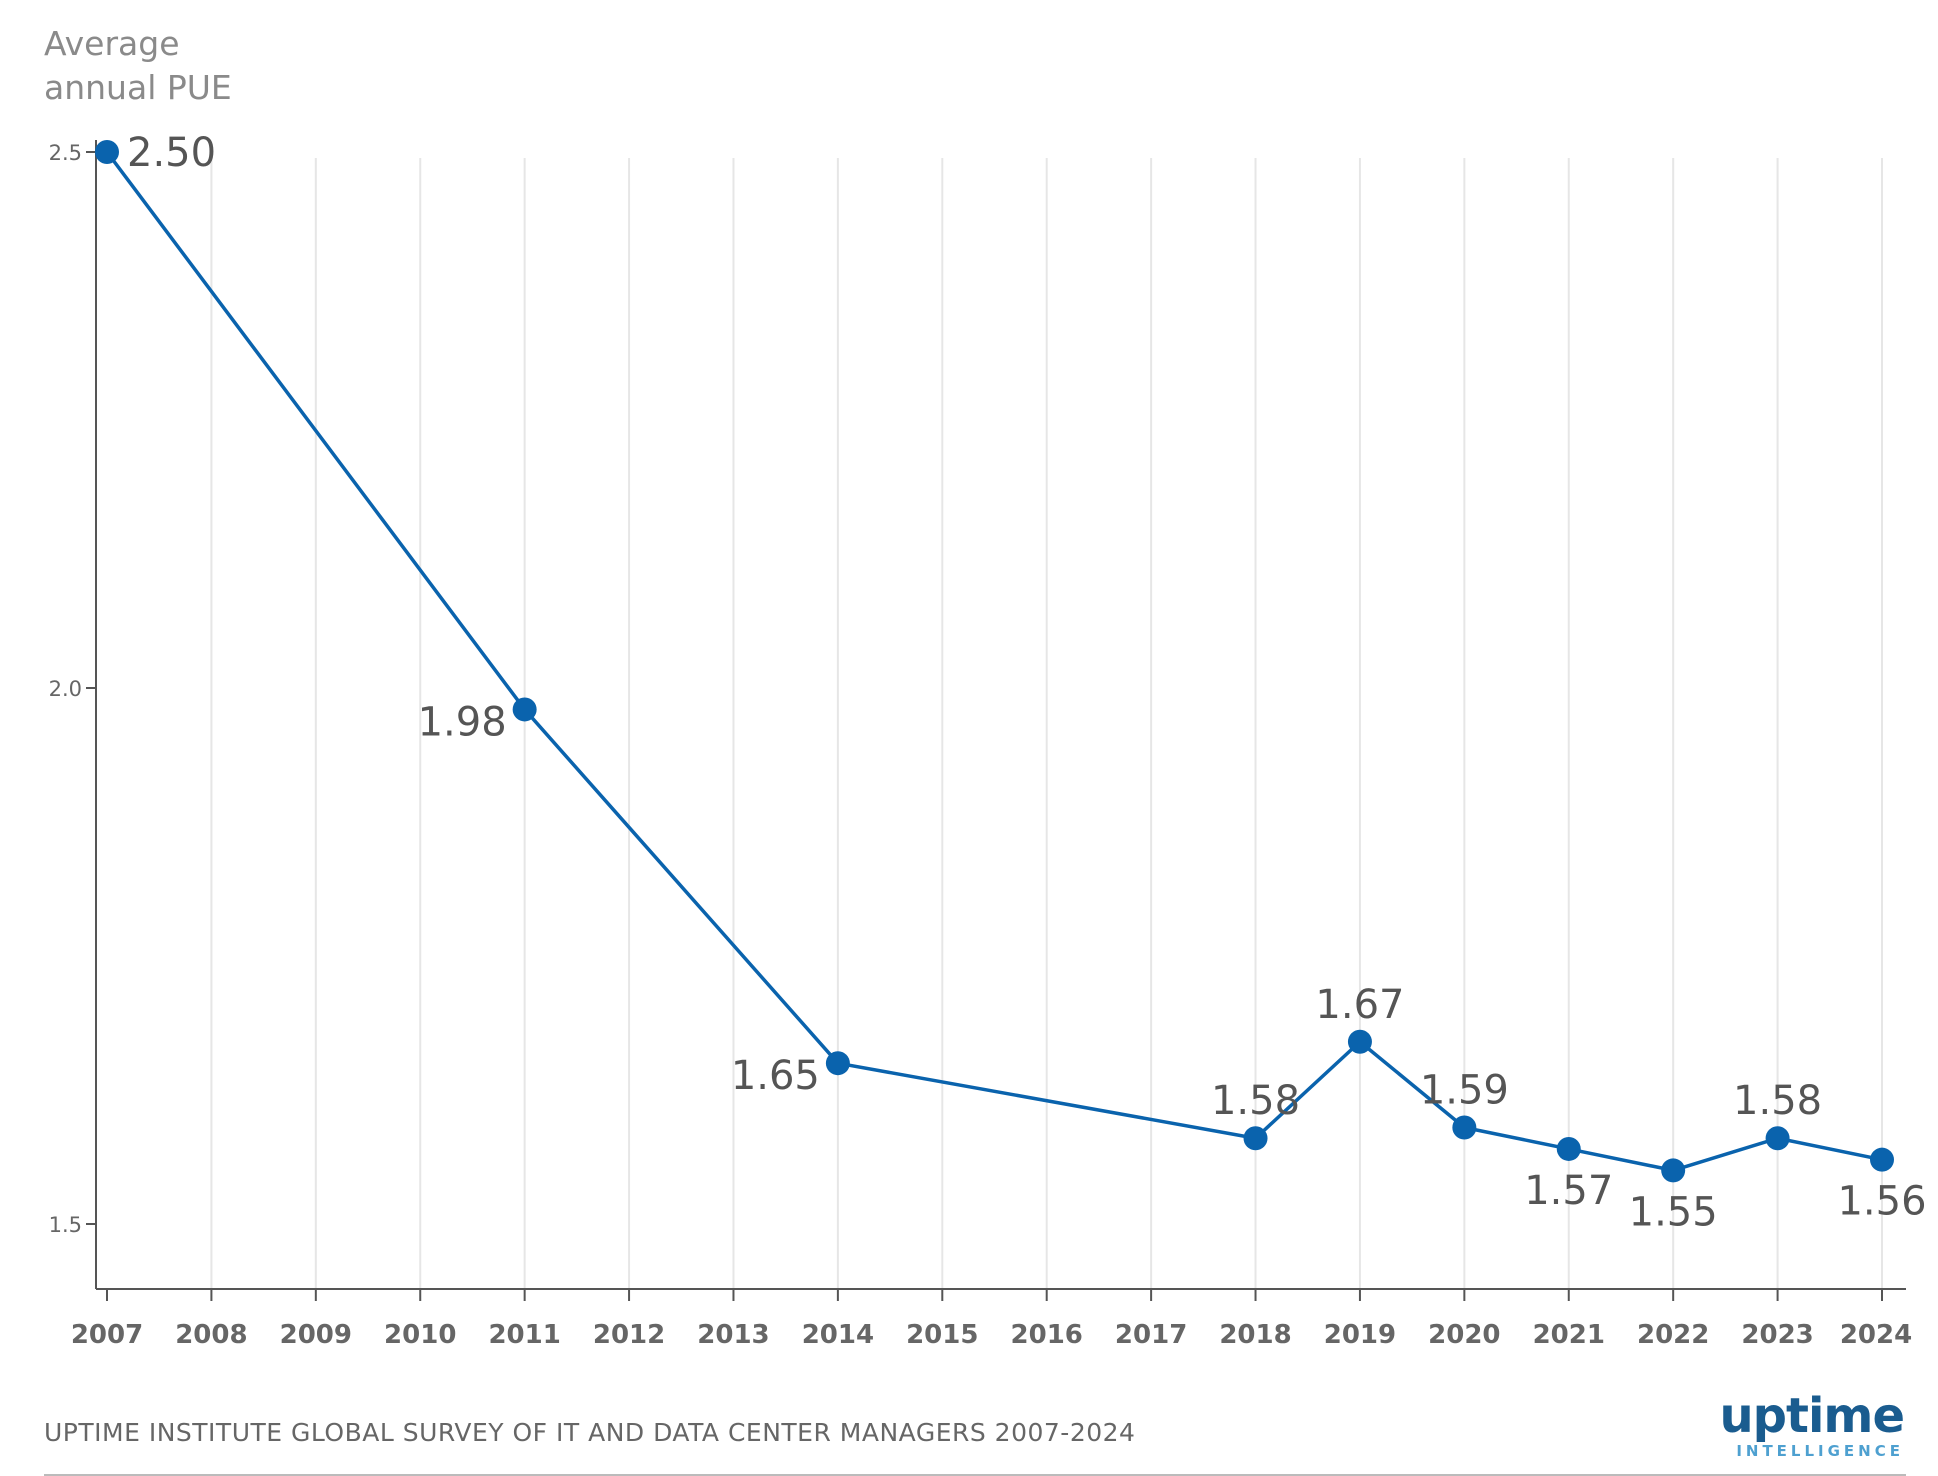 The image size is (1938, 1476). I want to click on y-tick-label: 1.5, so click(65, 1225).